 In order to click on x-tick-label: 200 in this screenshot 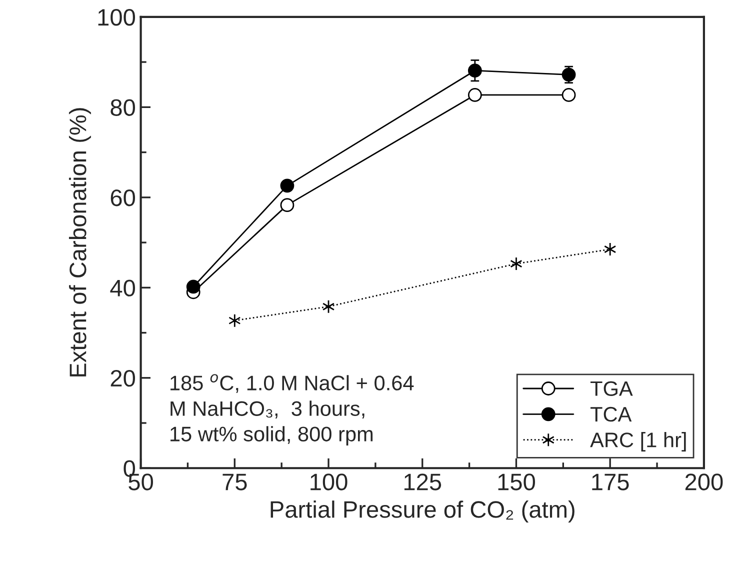, I will do `click(704, 482)`.